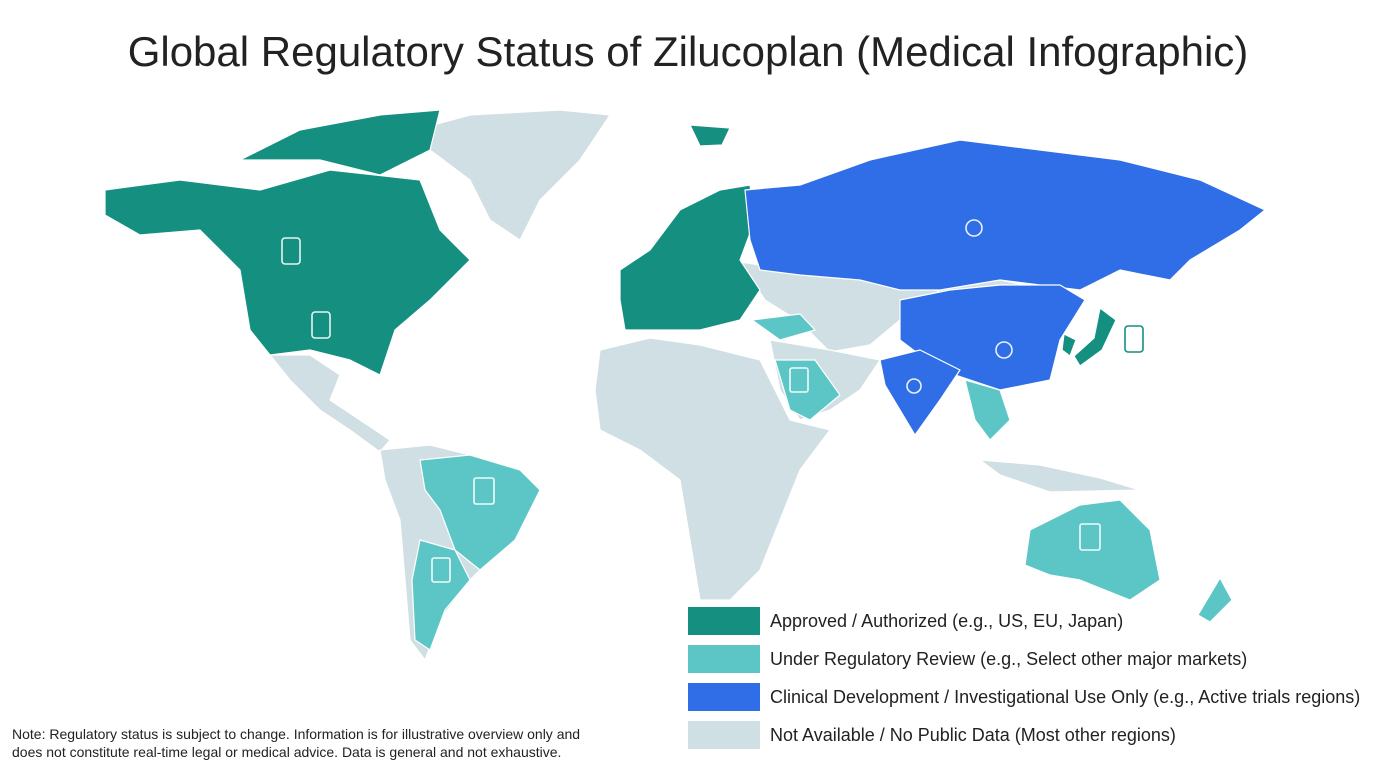 The image size is (1376, 768). What do you see at coordinates (330, 403) in the screenshot?
I see `central-america` at bounding box center [330, 403].